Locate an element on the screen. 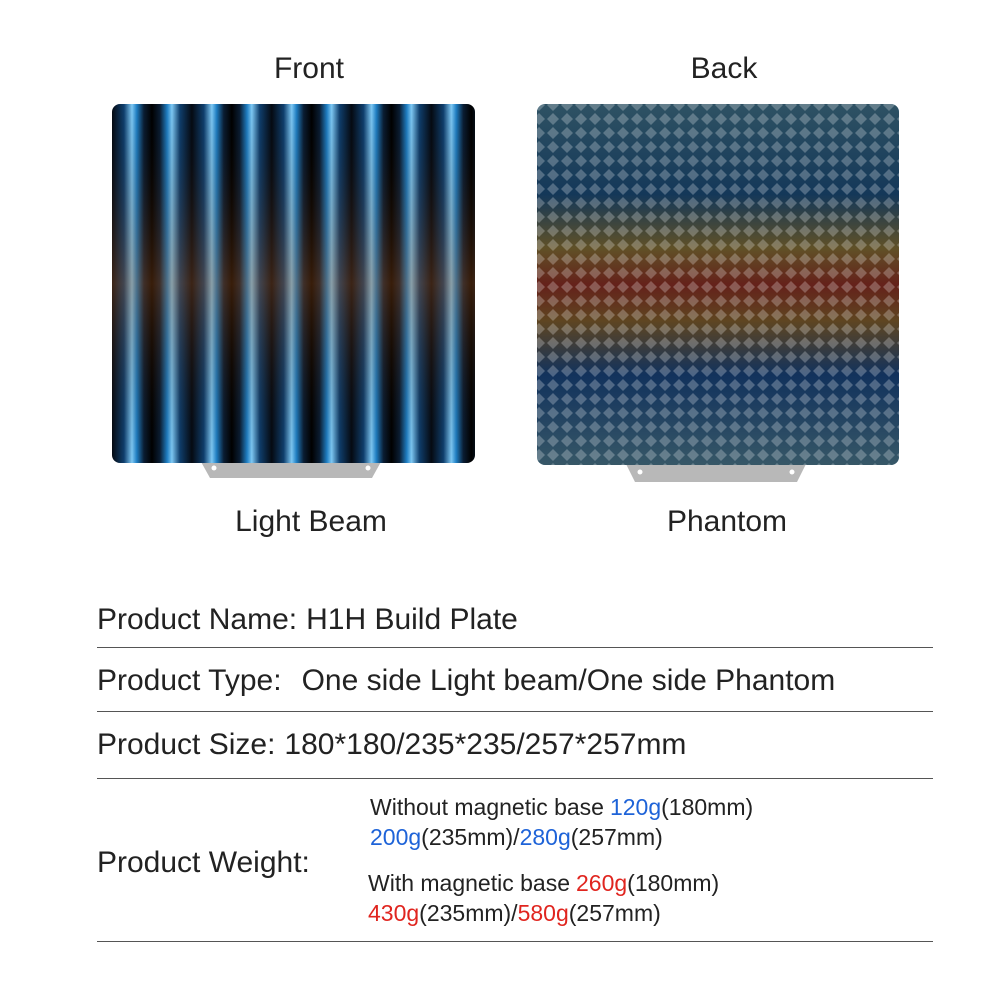 This screenshot has width=999, height=999. weight-line: With magnetic base 260g(180mm) is located at coordinates (543, 883).